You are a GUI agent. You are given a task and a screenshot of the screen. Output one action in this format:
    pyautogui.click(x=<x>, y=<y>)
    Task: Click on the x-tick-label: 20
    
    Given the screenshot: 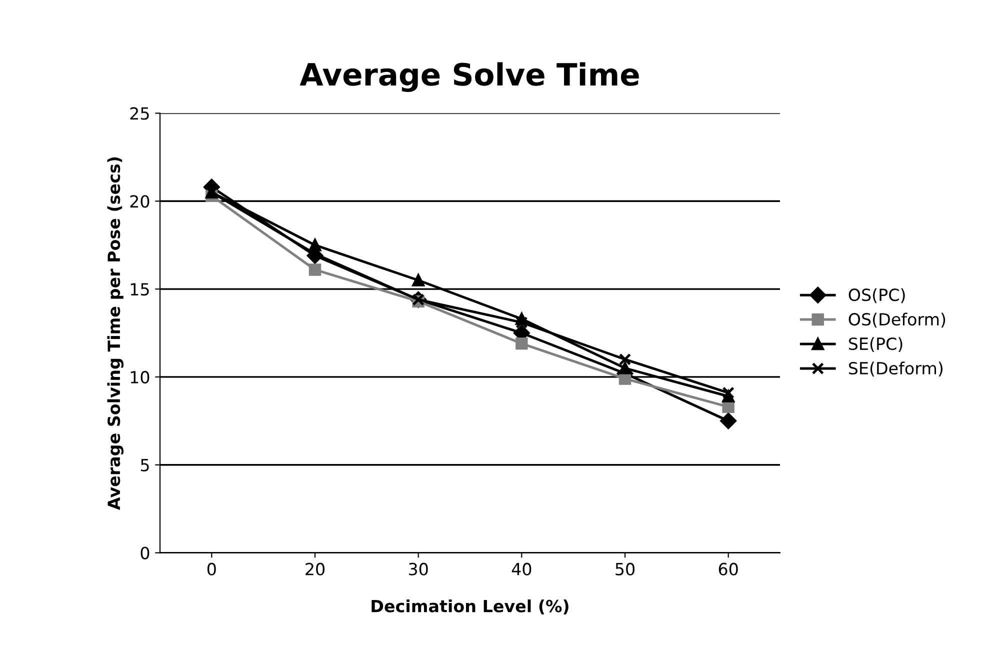 What is the action you would take?
    pyautogui.click(x=315, y=569)
    